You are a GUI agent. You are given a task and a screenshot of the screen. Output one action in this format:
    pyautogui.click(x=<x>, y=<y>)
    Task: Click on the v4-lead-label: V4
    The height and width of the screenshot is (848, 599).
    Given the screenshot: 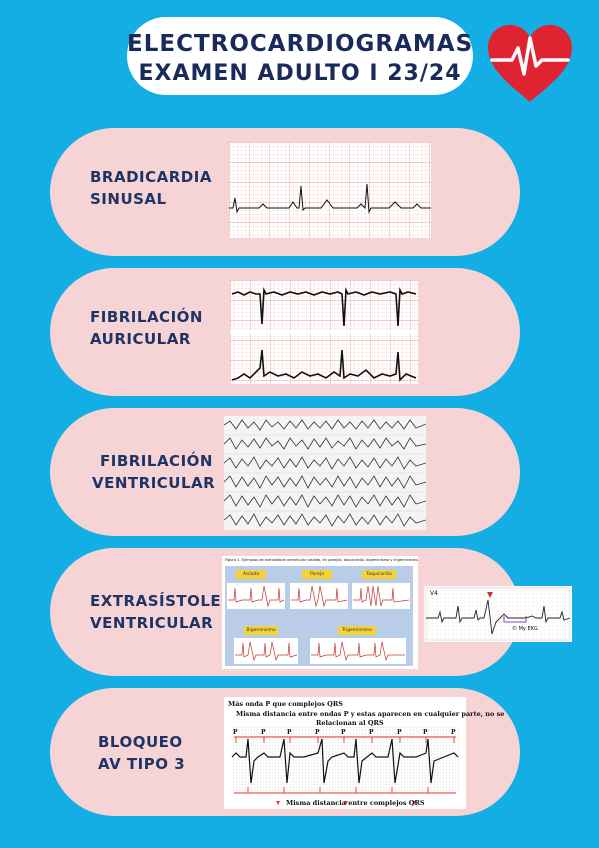 What is the action you would take?
    pyautogui.click(x=434, y=593)
    